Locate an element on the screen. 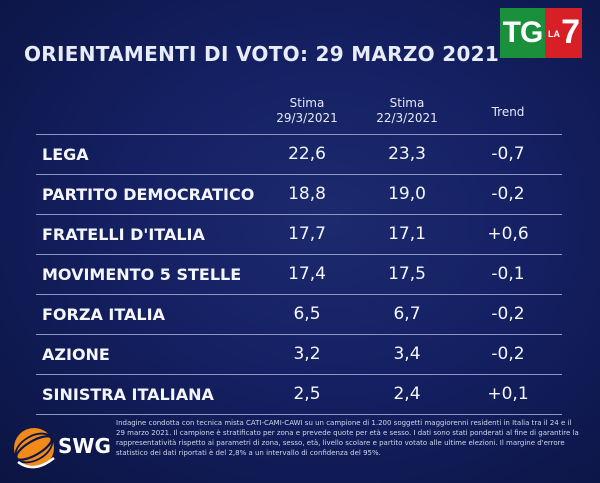  table-row: MOVIMENTO 5 STELLE 17,4 17,5 -0,1 is located at coordinates (299, 274).